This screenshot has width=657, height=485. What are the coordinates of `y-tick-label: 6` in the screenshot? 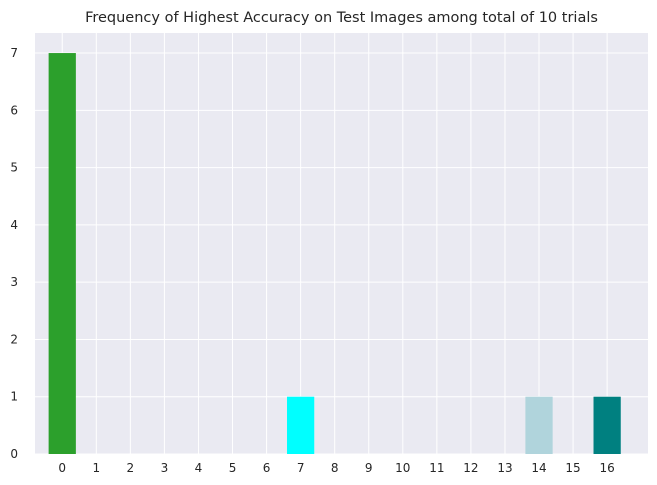 It's located at (14, 110).